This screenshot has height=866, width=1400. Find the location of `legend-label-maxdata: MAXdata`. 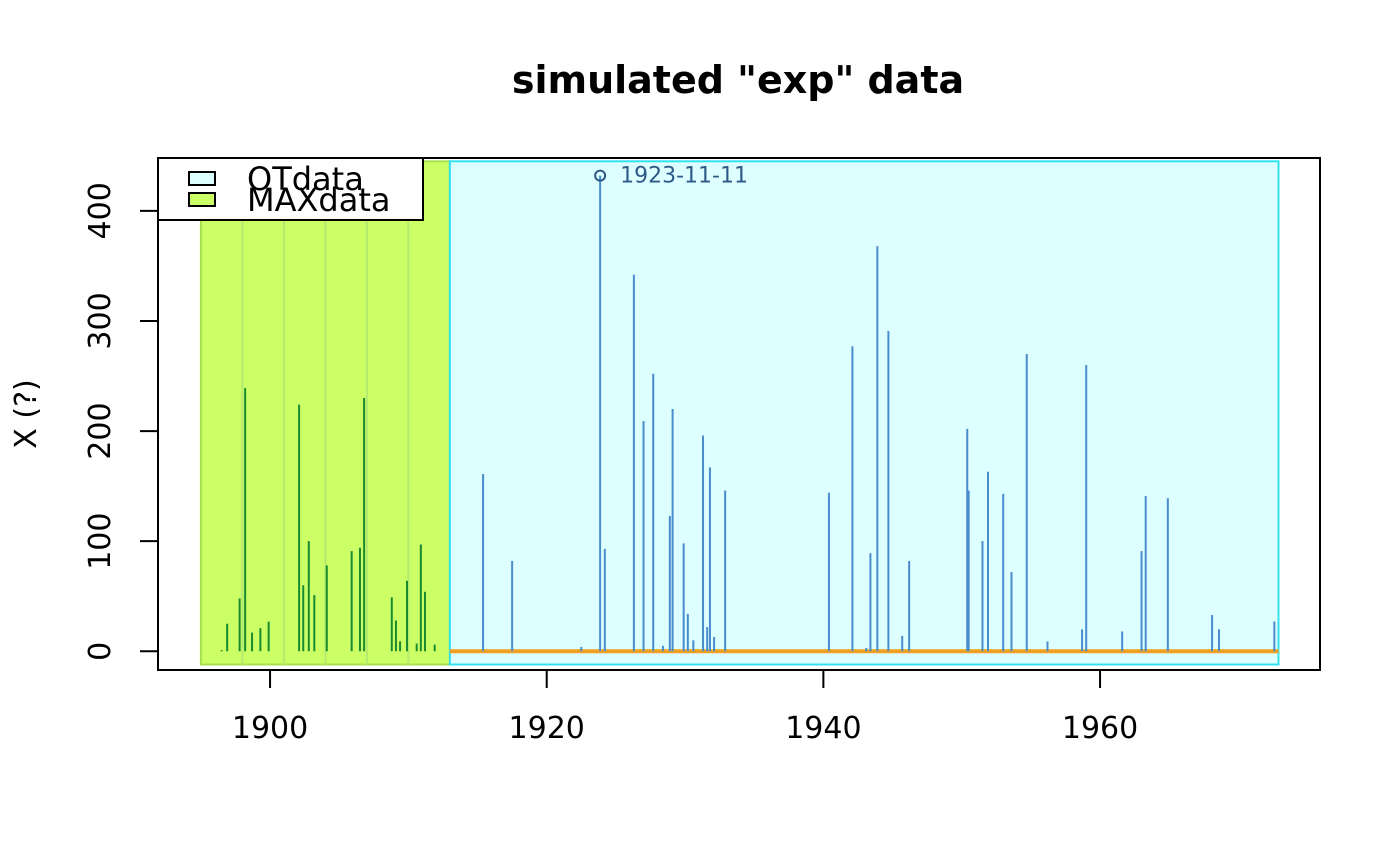

legend-label-maxdata: MAXdata is located at coordinates (319, 200).